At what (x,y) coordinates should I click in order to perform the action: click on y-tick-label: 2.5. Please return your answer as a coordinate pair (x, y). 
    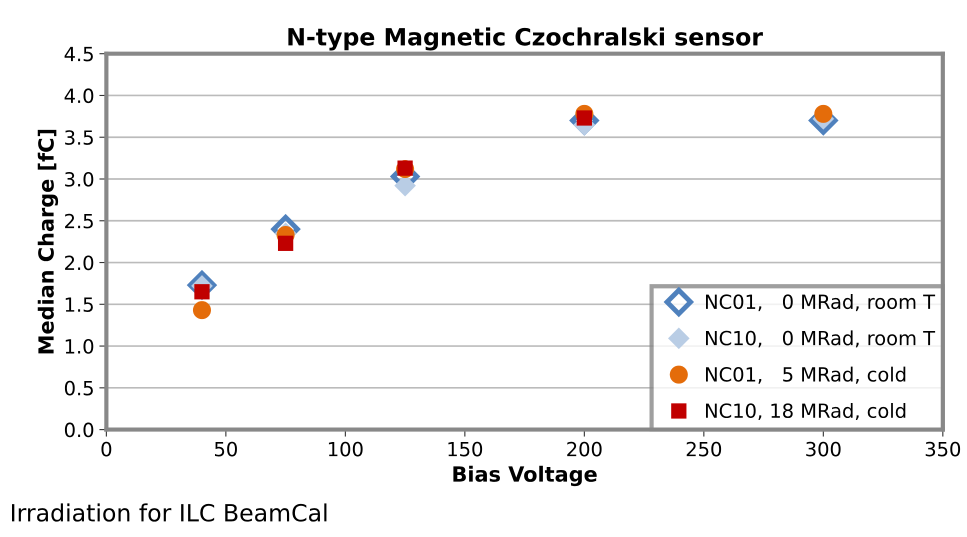
    Looking at the image, I should click on (79, 221).